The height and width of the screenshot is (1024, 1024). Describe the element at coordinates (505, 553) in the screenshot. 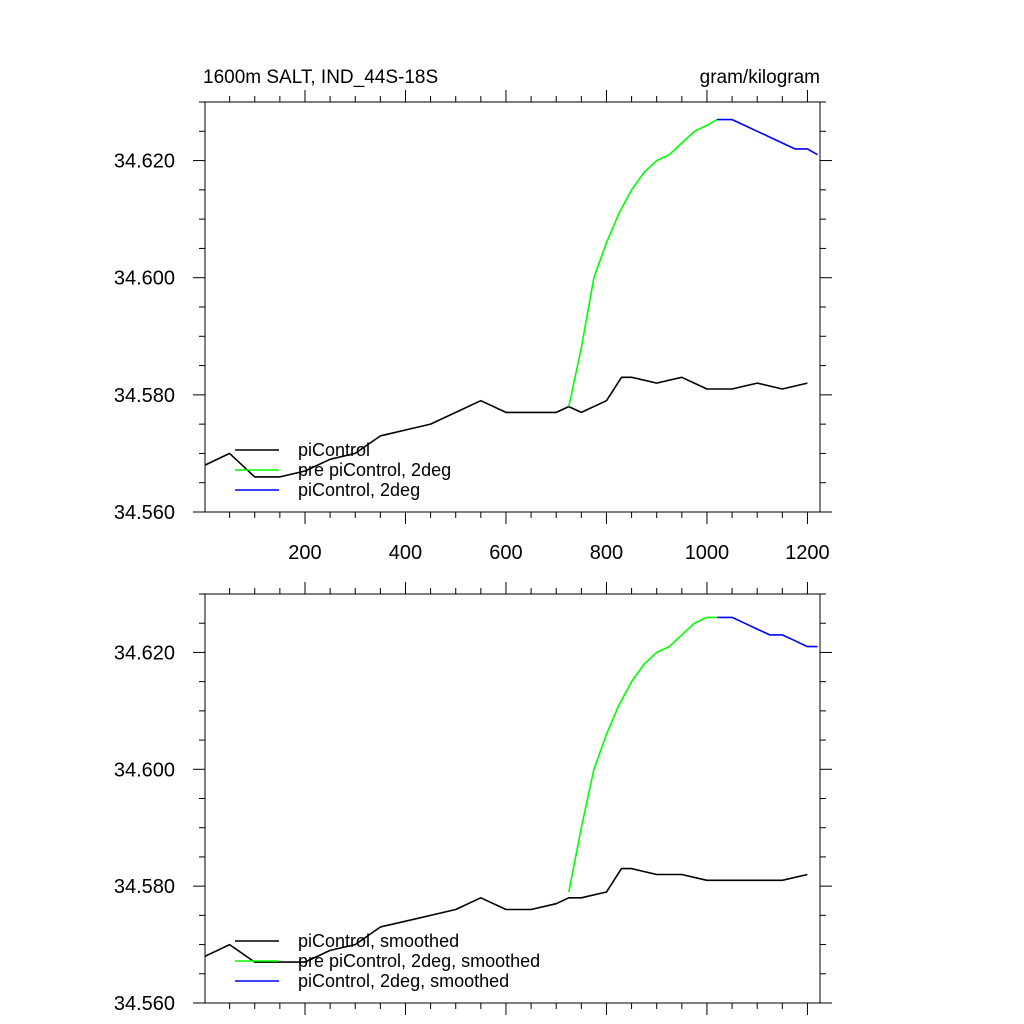

I see `x-tick-label: 600` at that location.